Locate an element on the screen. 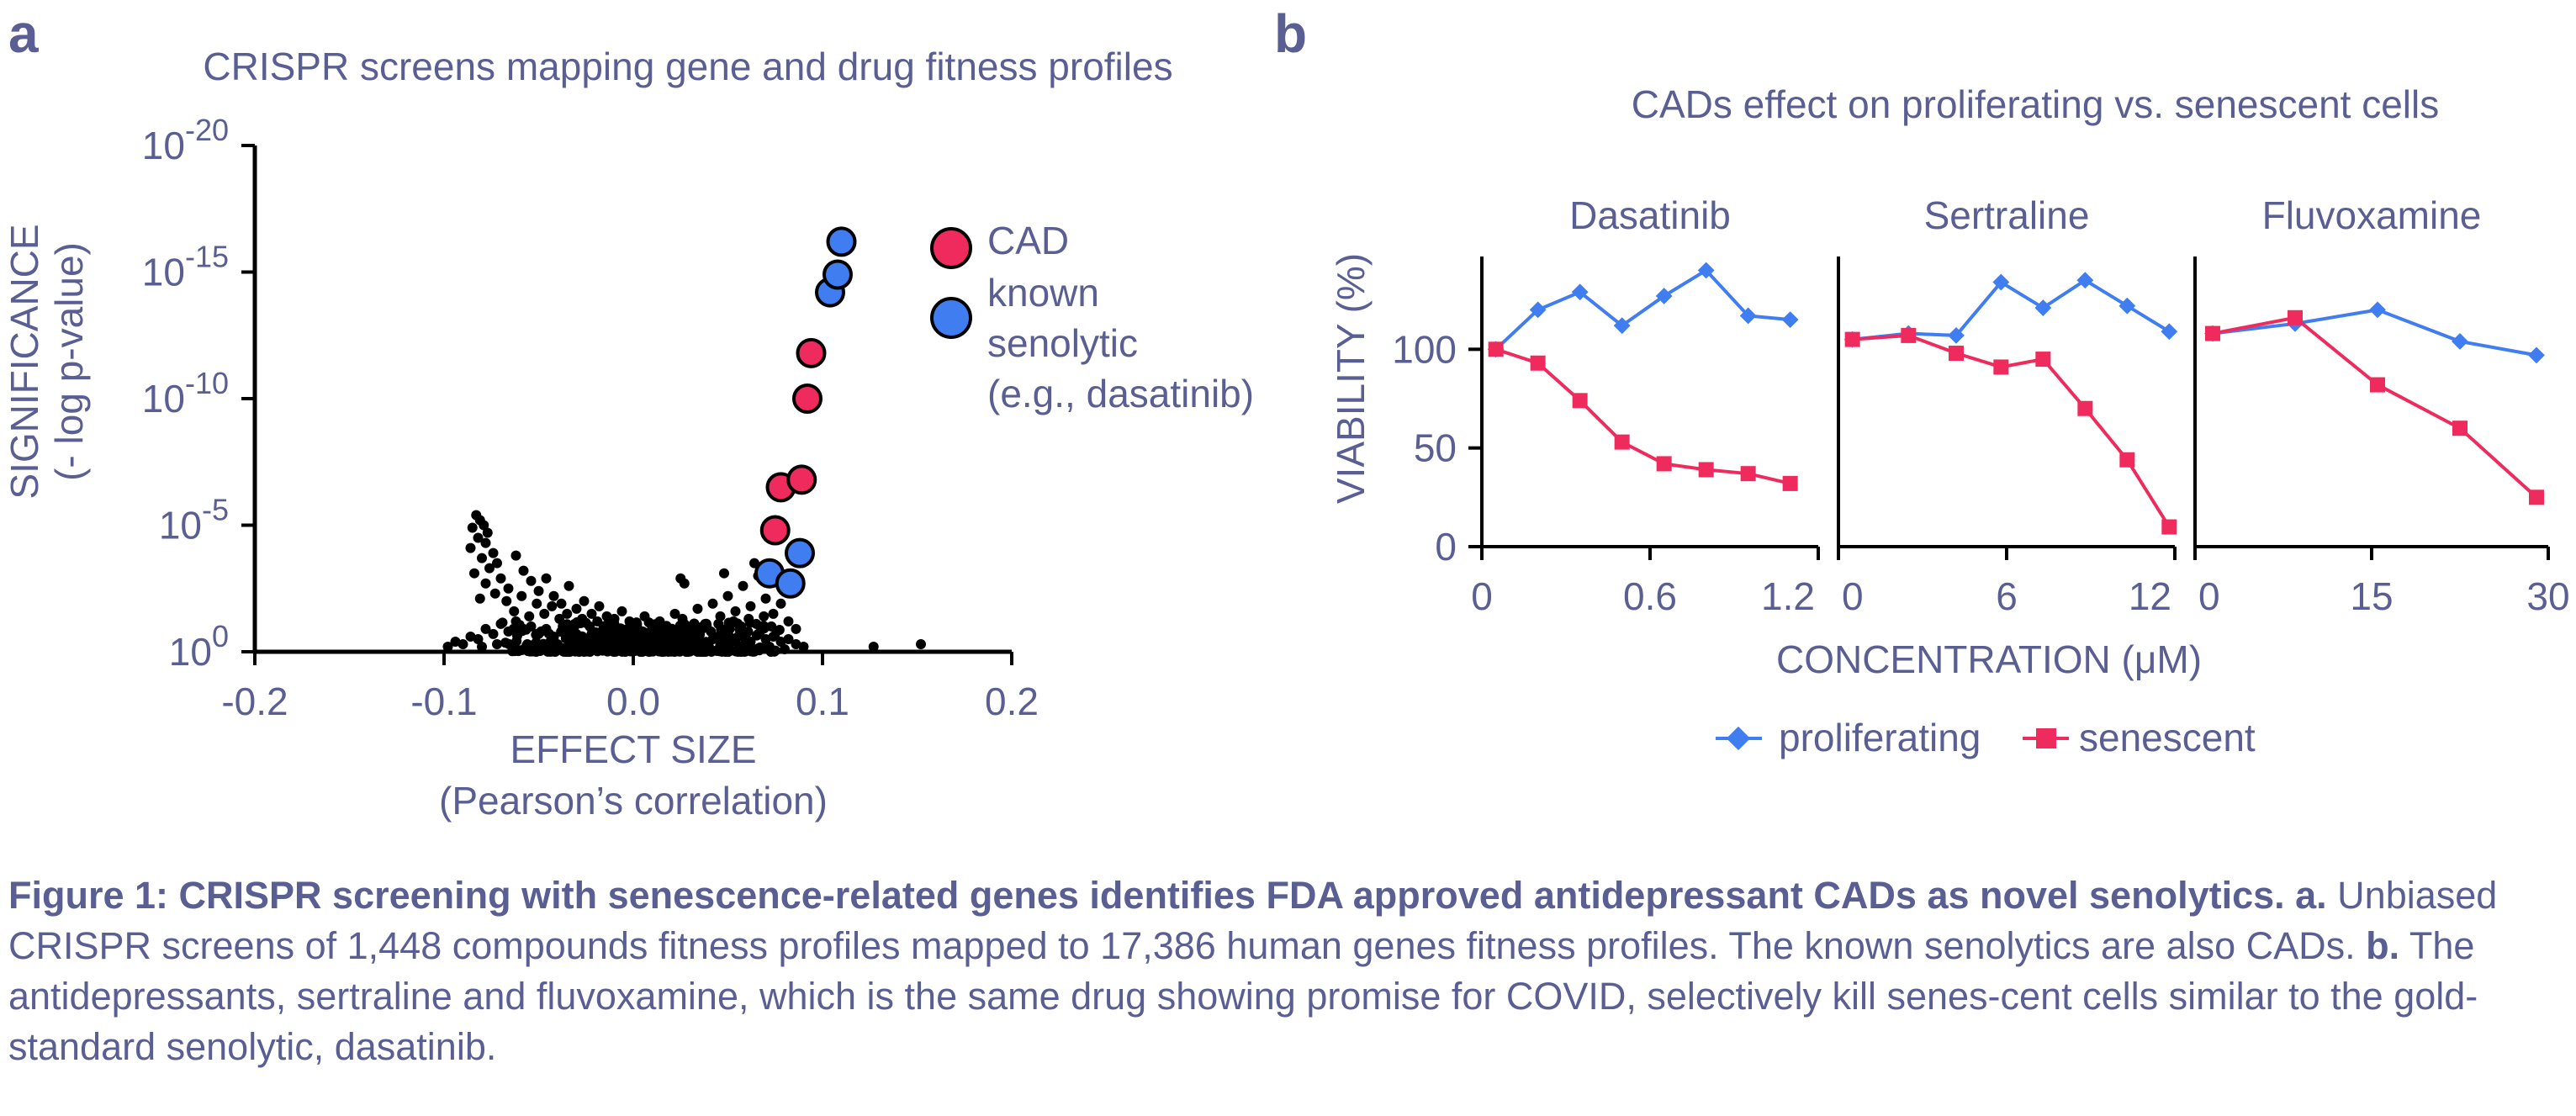 This screenshot has height=1116, width=2576. line-legend: proliferating senescent is located at coordinates (1986, 737).